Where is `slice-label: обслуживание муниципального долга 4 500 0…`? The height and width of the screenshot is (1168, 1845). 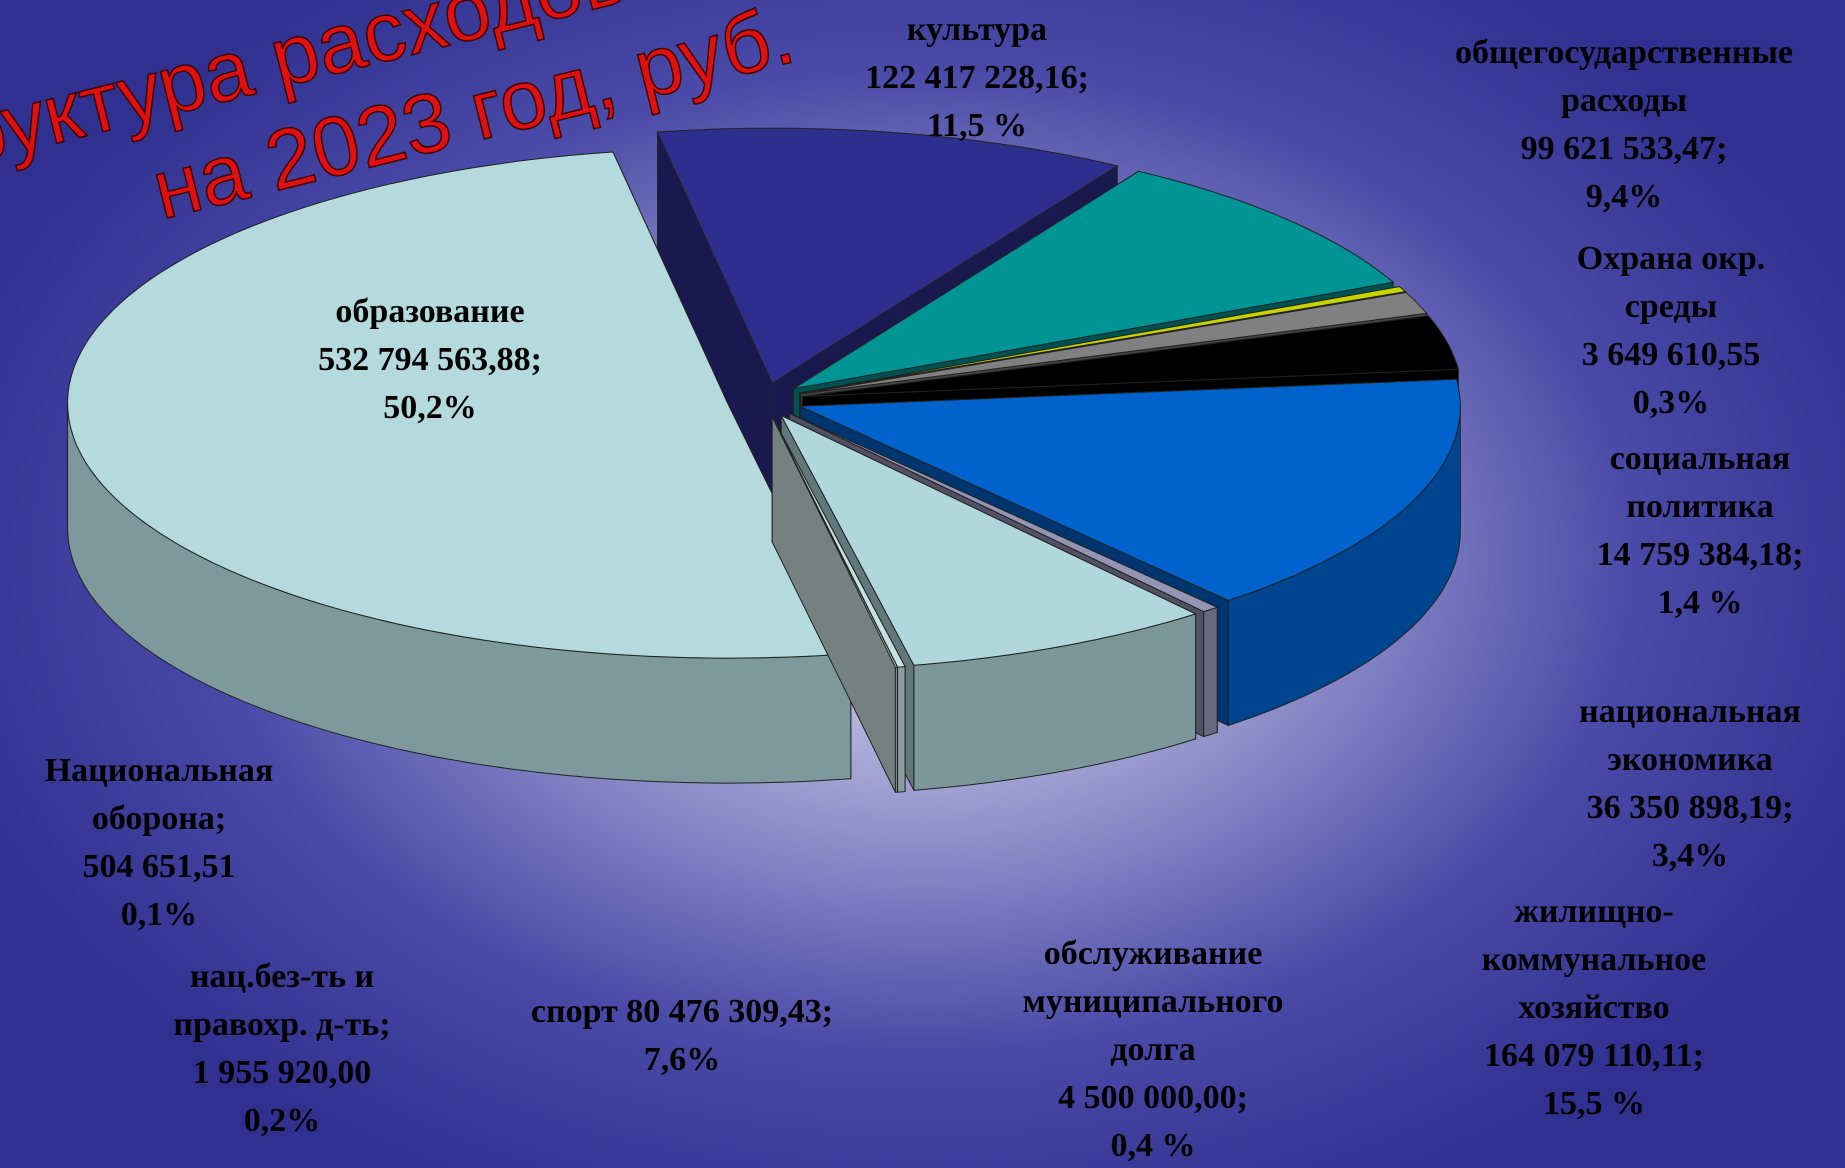 slice-label: обслуживание муниципального долга 4 500 0… is located at coordinates (1153, 1049).